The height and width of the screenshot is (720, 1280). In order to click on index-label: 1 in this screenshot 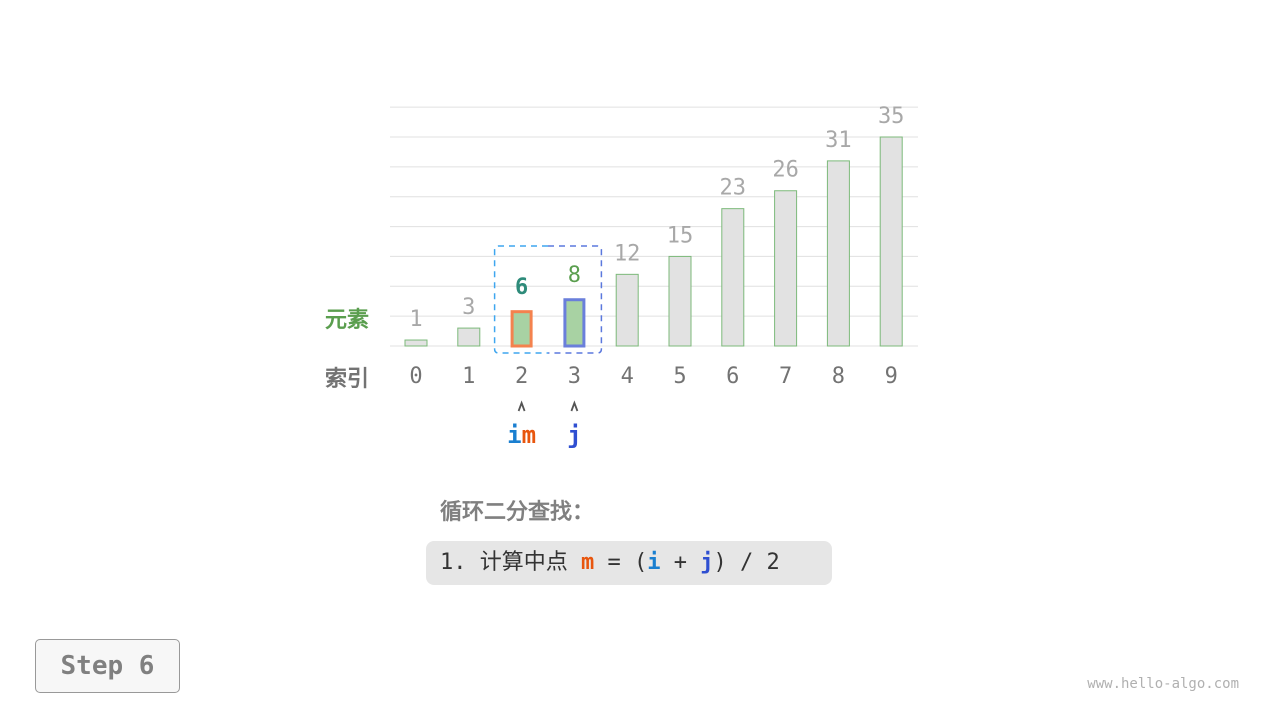, I will do `click(468, 376)`.